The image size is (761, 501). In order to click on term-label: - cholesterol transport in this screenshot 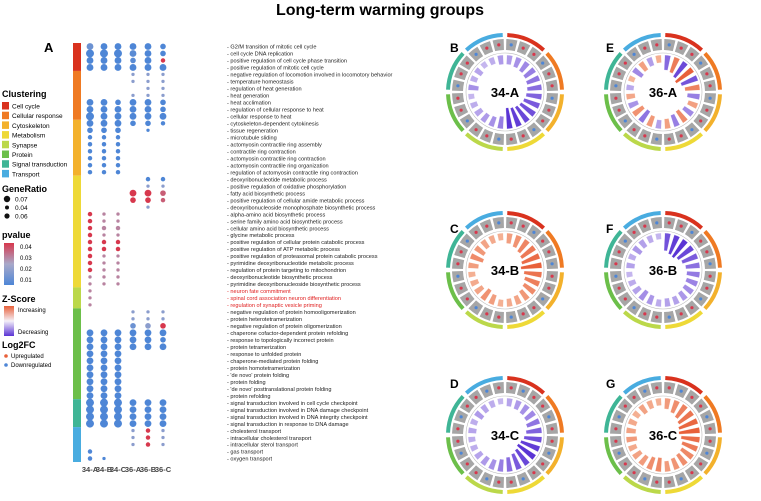, I will do `click(254, 432)`.